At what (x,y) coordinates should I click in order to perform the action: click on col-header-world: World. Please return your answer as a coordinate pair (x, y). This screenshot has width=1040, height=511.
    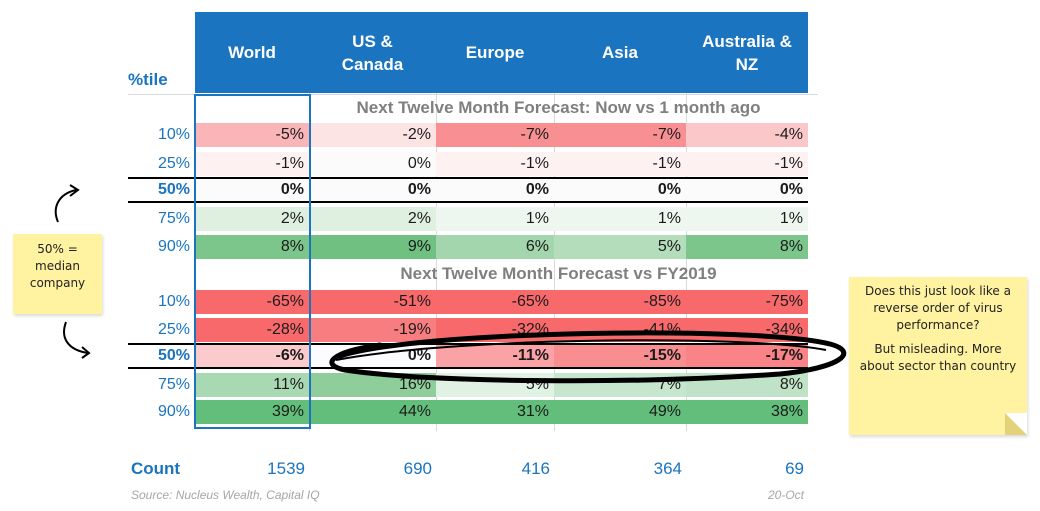
    Looking at the image, I should click on (252, 52).